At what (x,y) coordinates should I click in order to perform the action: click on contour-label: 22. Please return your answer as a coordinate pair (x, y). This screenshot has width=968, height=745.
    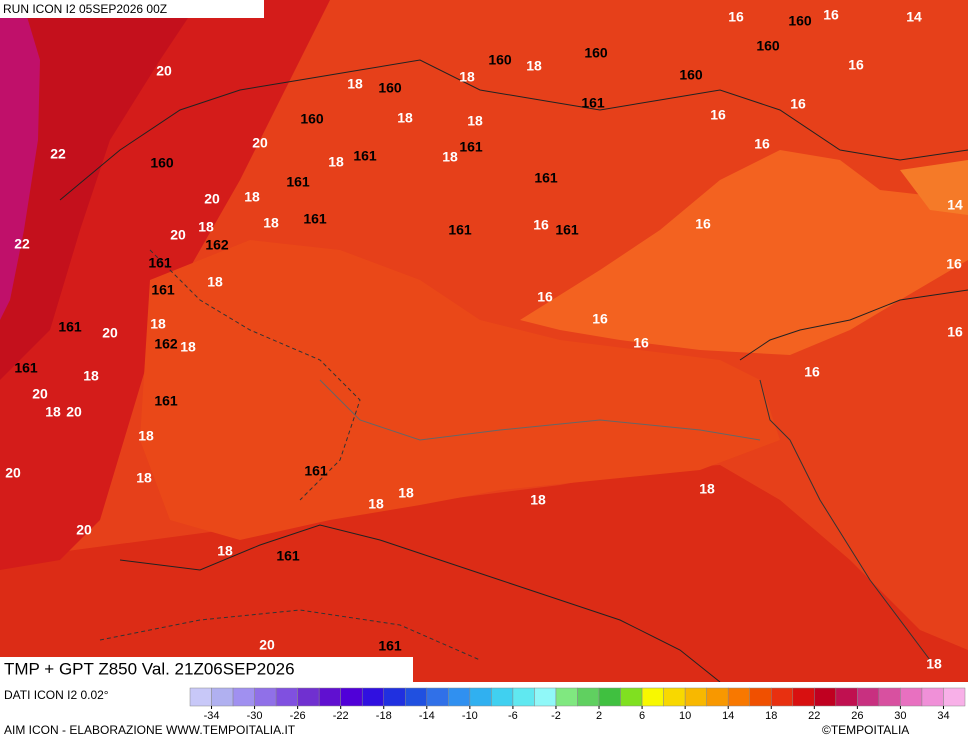
    Looking at the image, I should click on (58, 154).